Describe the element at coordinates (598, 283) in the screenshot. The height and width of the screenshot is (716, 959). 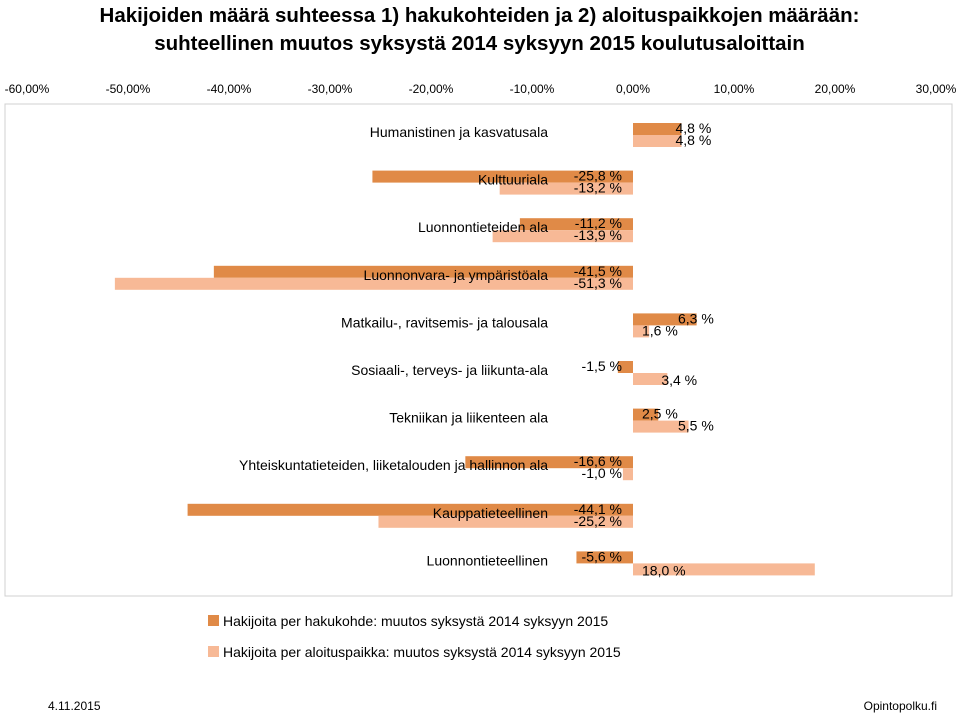
I see `data-label: -51,3 %` at that location.